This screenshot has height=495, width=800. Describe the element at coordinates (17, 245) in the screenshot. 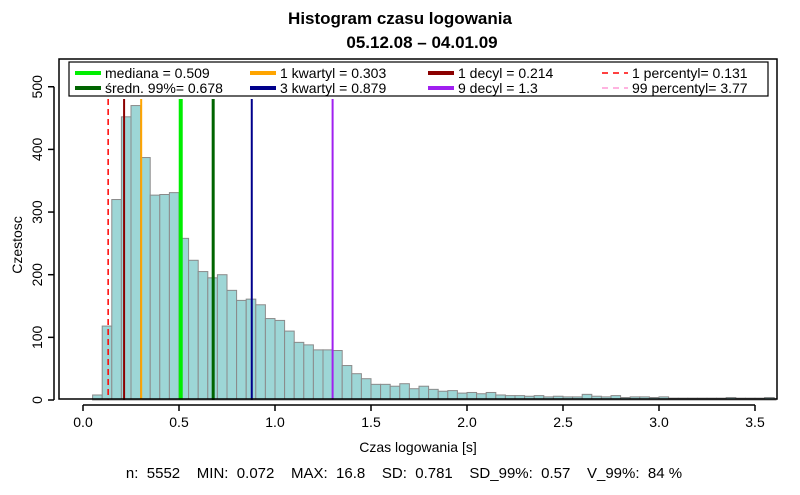

I see `y-axis-label: Czestosc` at that location.